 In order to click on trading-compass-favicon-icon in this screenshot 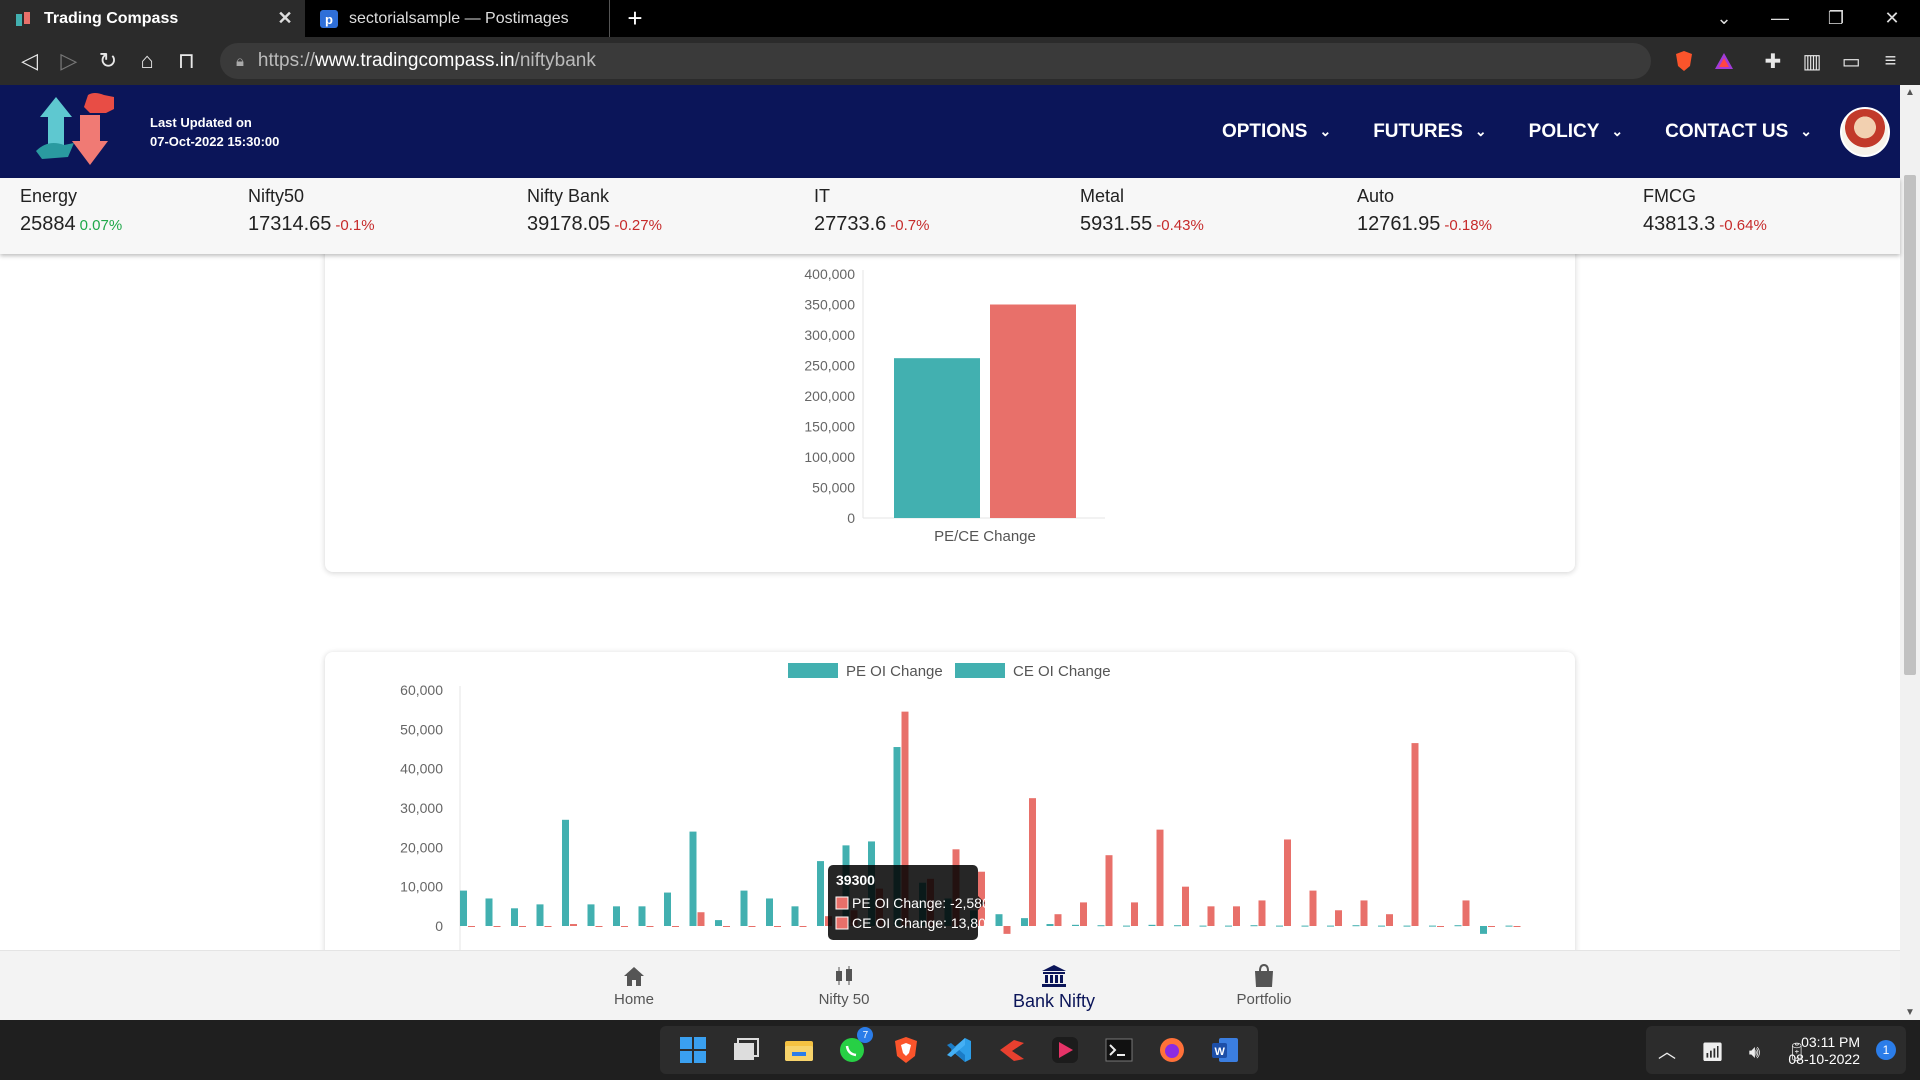, I will do `click(24, 19)`.